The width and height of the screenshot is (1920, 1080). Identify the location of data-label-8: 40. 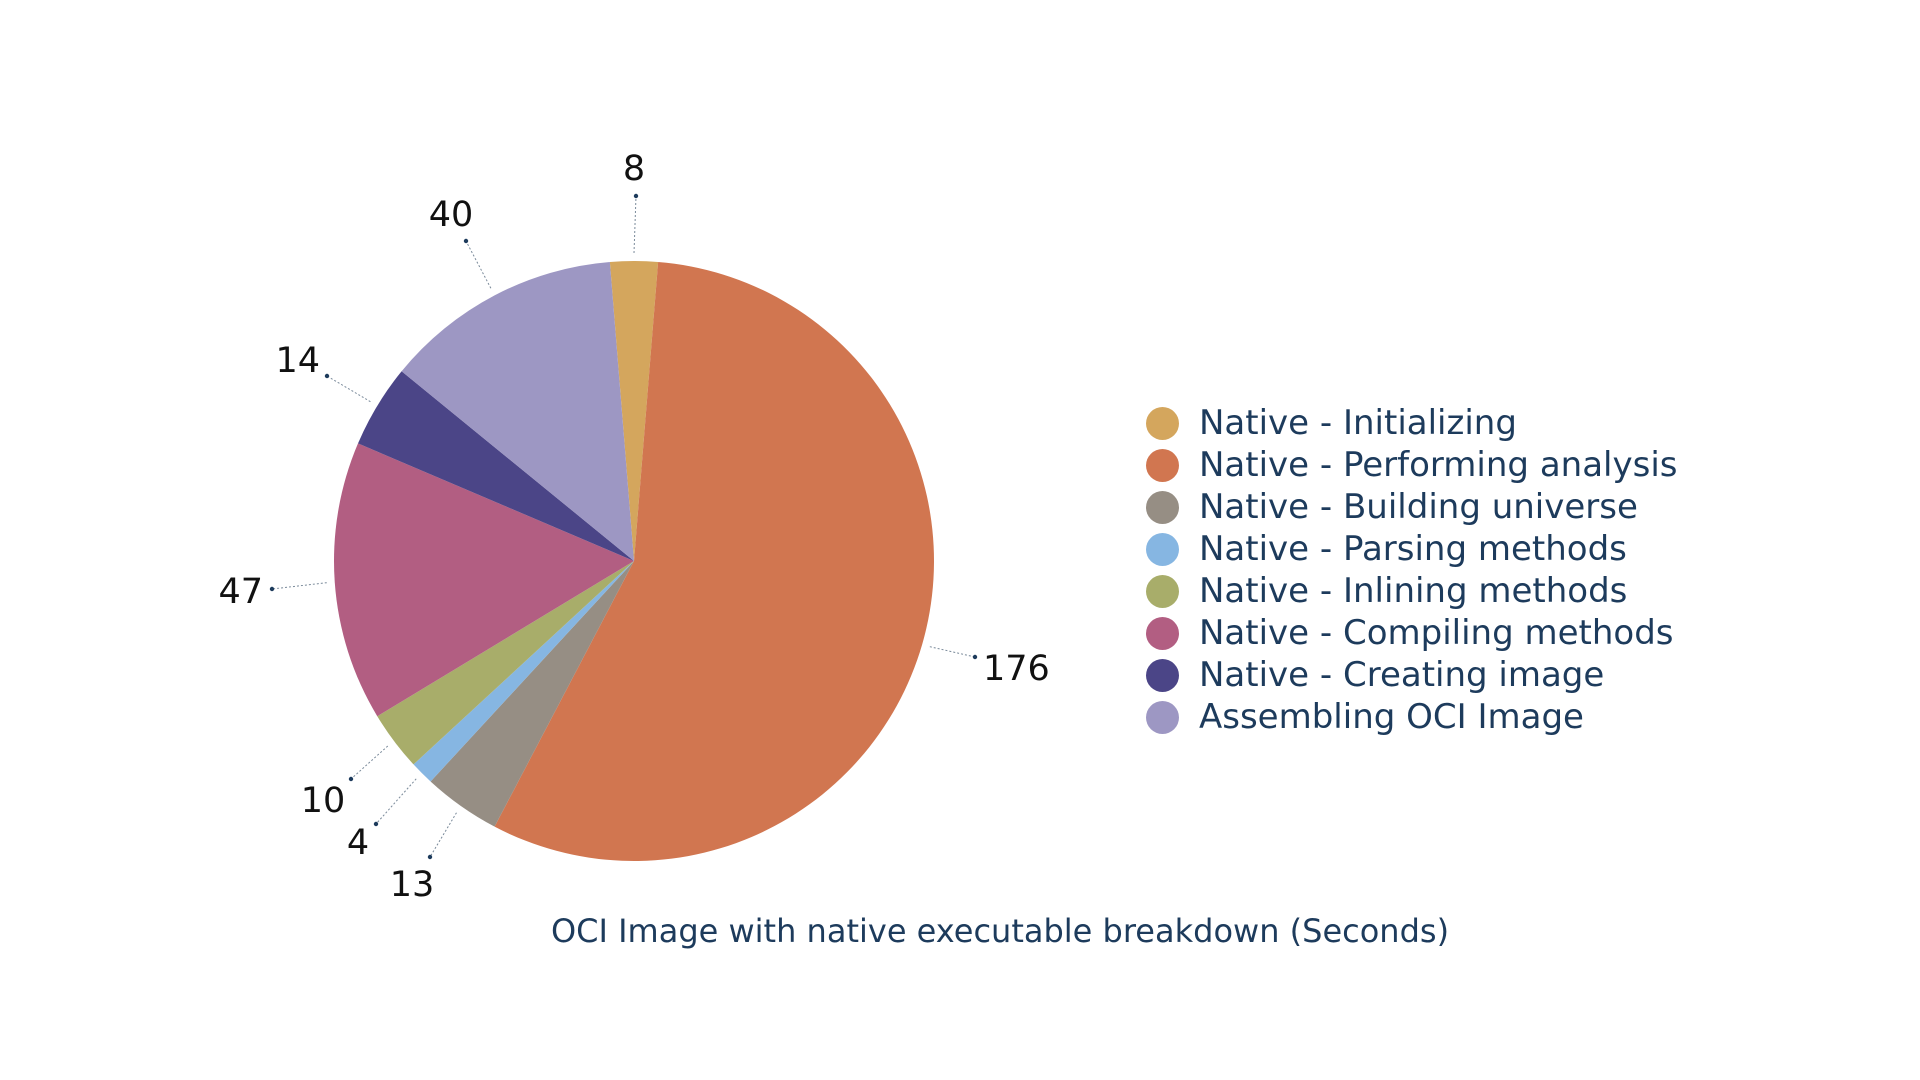
(451, 215).